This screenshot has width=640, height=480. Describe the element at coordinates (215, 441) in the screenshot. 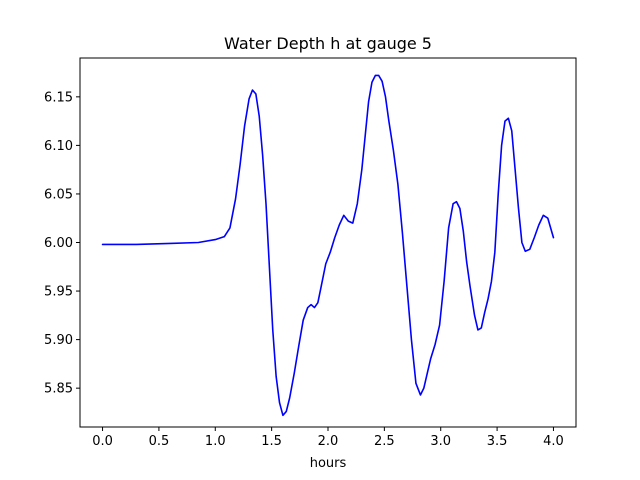

I see `x-tick-label: 1.0` at that location.